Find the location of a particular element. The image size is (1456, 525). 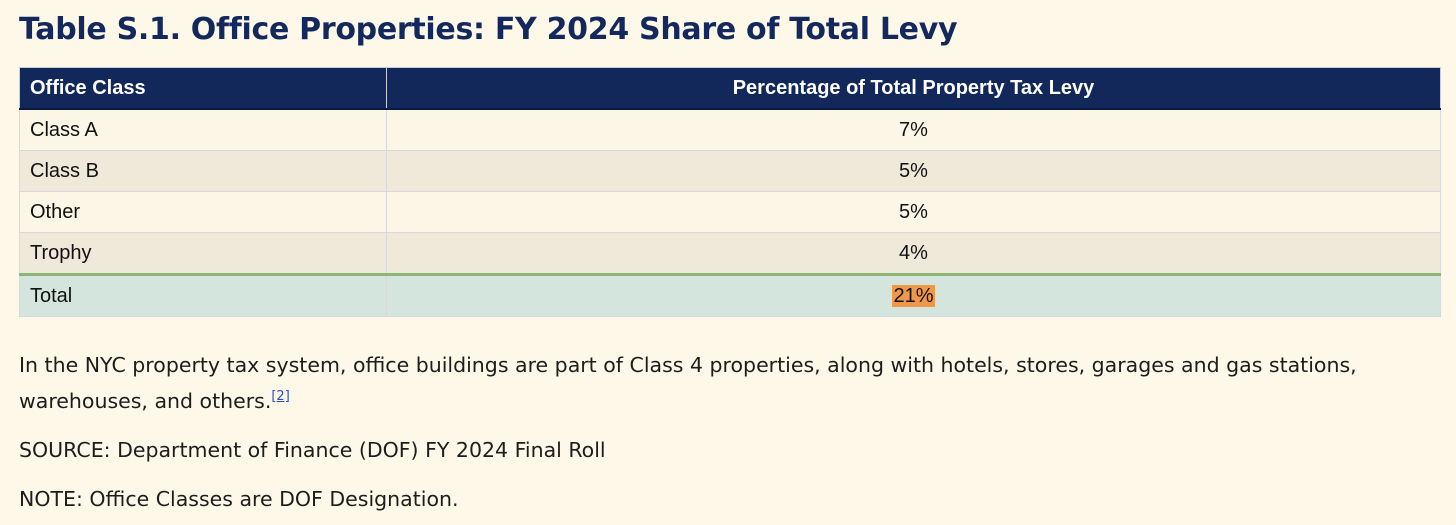

total-label-cell: Total is located at coordinates (203, 295).